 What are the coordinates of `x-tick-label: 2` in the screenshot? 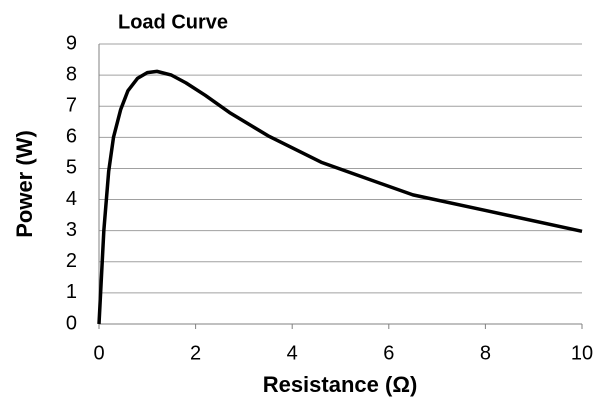 It's located at (195, 353).